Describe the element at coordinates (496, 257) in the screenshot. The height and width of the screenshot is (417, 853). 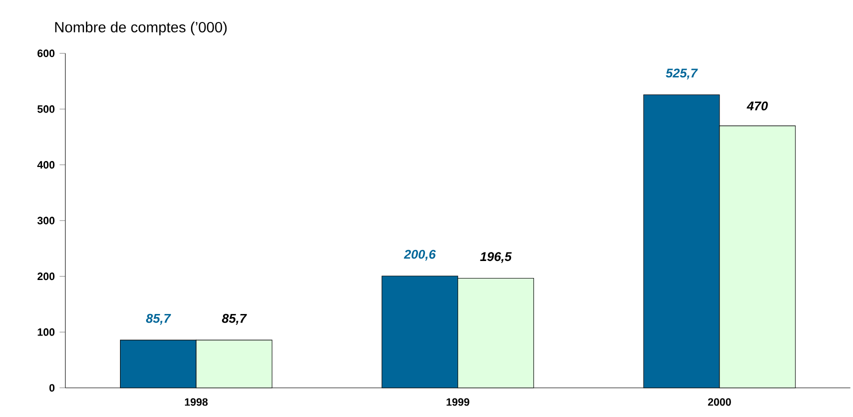
I see `data-label: 196,5` at that location.